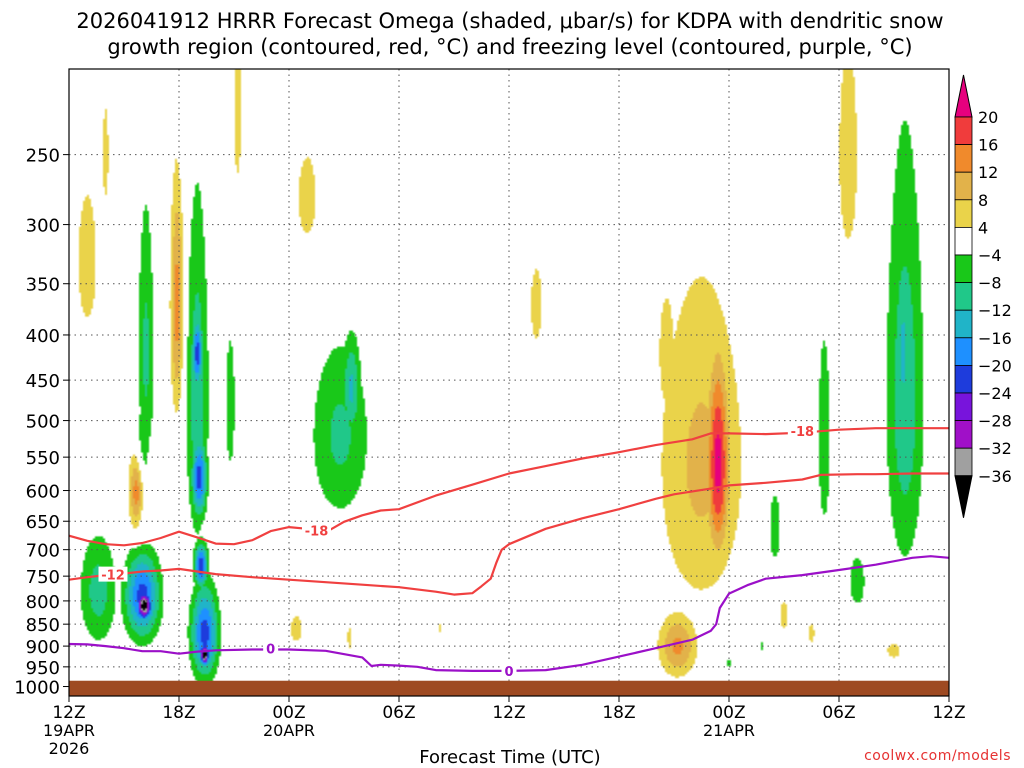 The width and height of the screenshot is (1024, 768). Describe the element at coordinates (398, 713) in the screenshot. I see `x-tick-label-18: 06Z` at that location.